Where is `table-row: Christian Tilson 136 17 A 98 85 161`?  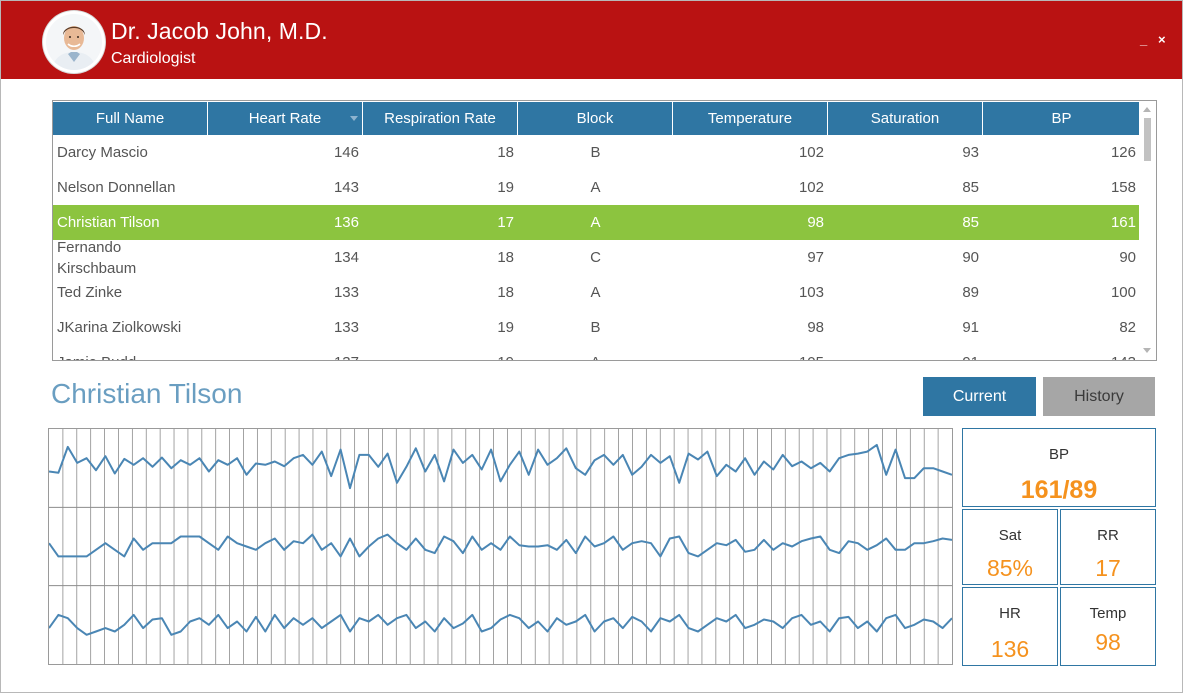 table-row: Christian Tilson 136 17 A 98 85 161 is located at coordinates (596, 222).